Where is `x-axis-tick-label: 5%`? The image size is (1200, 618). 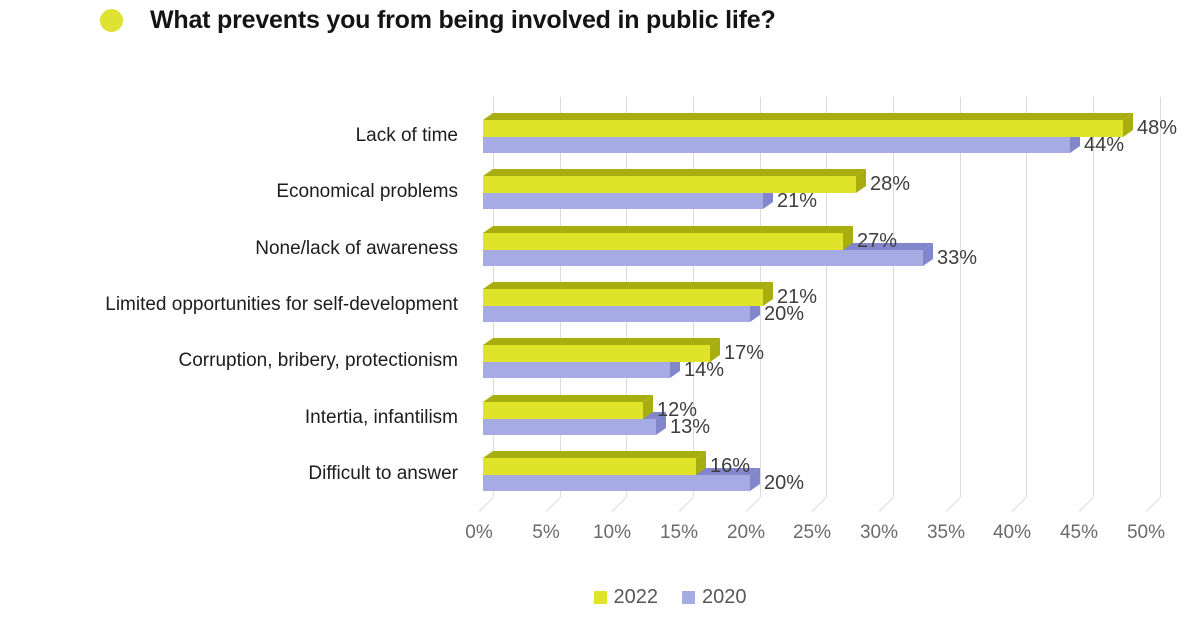 x-axis-tick-label: 5% is located at coordinates (546, 532).